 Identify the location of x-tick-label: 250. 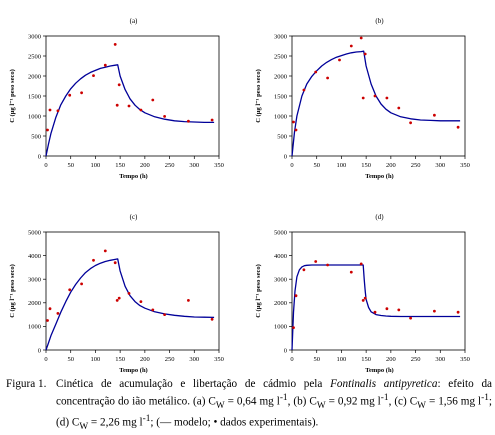
(170, 359).